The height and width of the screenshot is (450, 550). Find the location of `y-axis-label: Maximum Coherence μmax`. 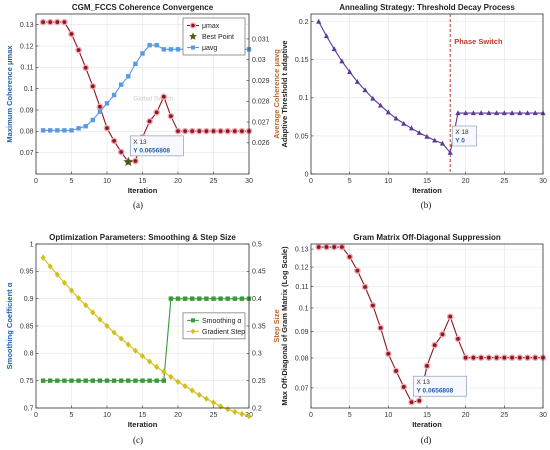

y-axis-label: Maximum Coherence μmax is located at coordinates (9, 94).